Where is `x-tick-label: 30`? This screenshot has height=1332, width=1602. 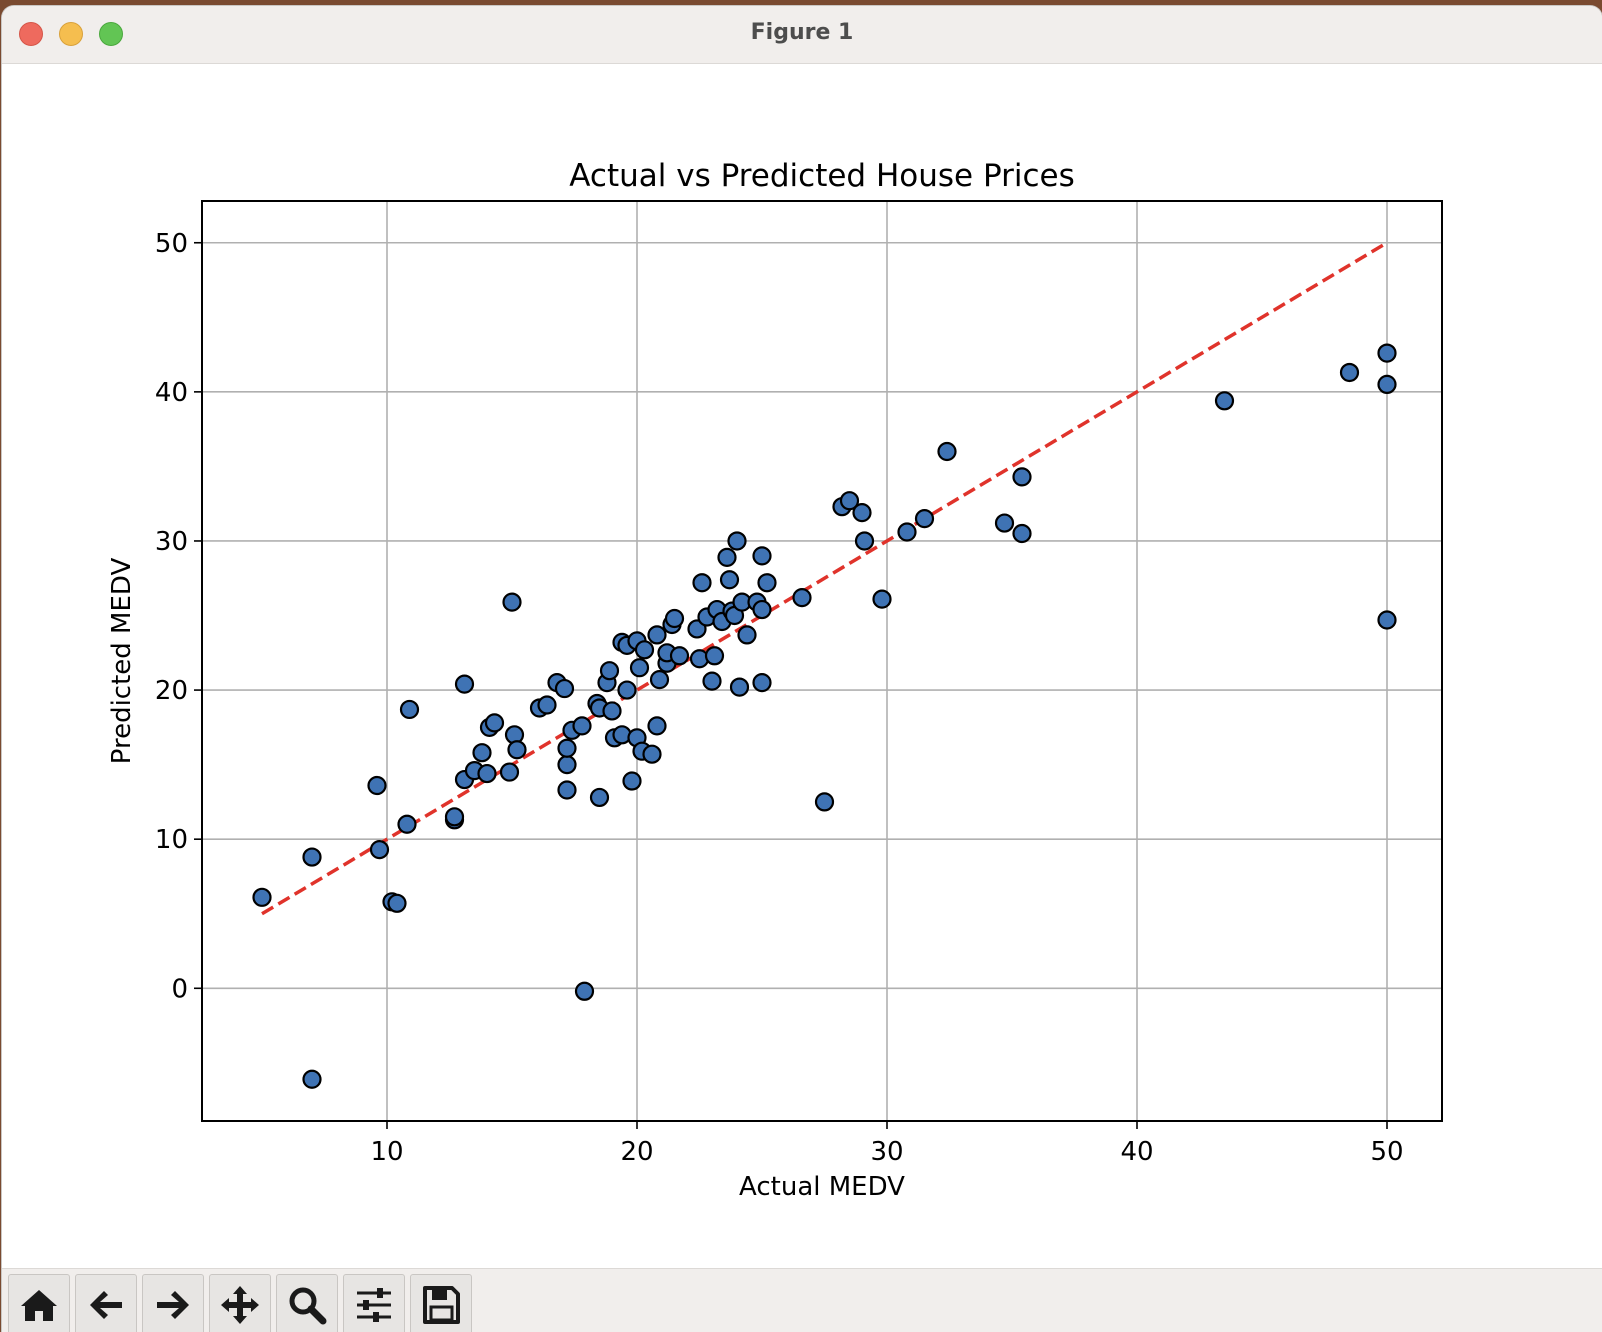 x-tick-label: 30 is located at coordinates (886, 1152).